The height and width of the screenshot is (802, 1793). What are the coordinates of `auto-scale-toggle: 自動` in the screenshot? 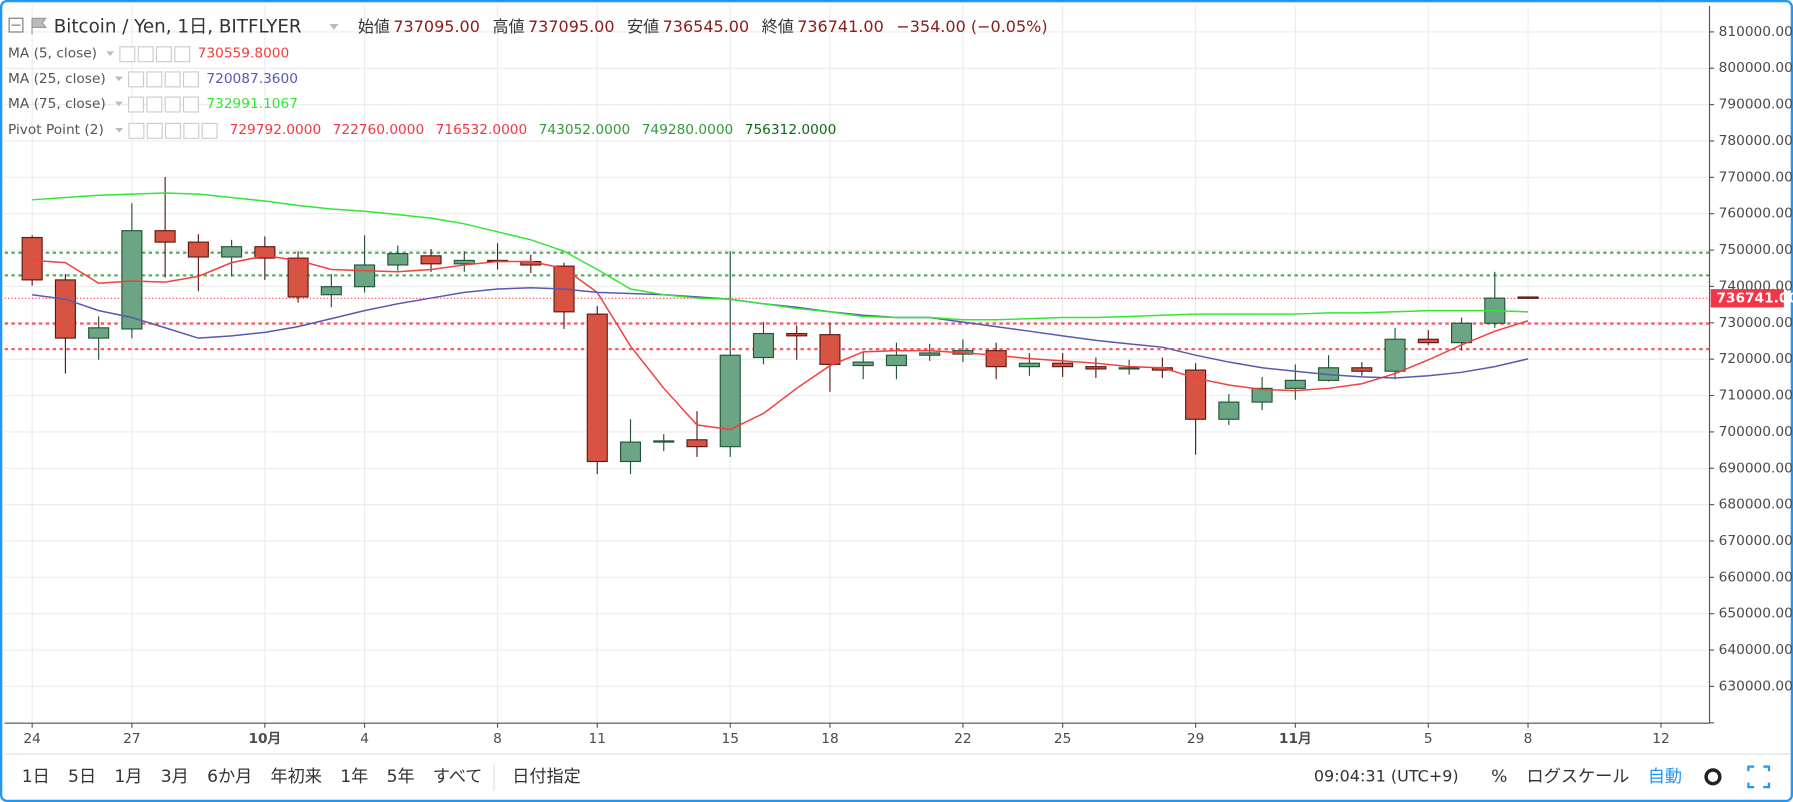 It's located at (1665, 777).